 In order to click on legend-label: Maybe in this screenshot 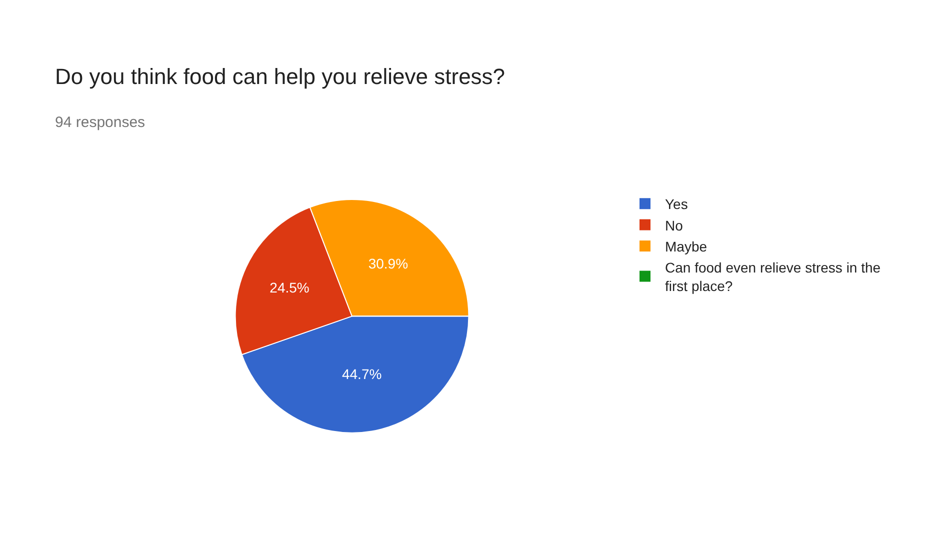, I will do `click(686, 246)`.